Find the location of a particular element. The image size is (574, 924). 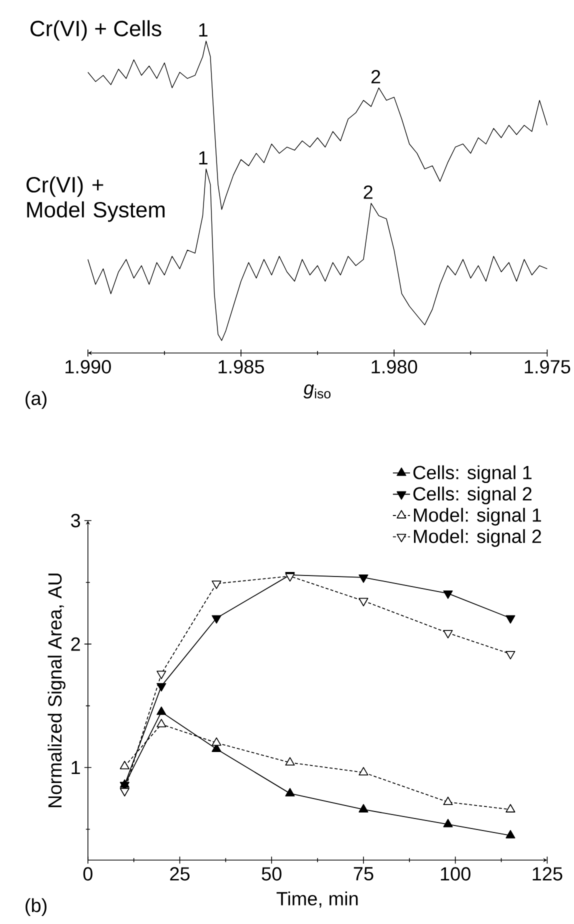

series-label: Cr(VI) + Cells is located at coordinates (96, 30).